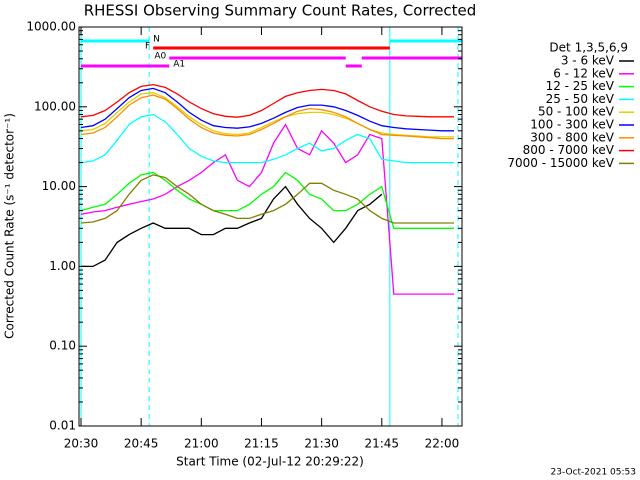  I want to click on x-tick-label: 21:30, so click(321, 444).